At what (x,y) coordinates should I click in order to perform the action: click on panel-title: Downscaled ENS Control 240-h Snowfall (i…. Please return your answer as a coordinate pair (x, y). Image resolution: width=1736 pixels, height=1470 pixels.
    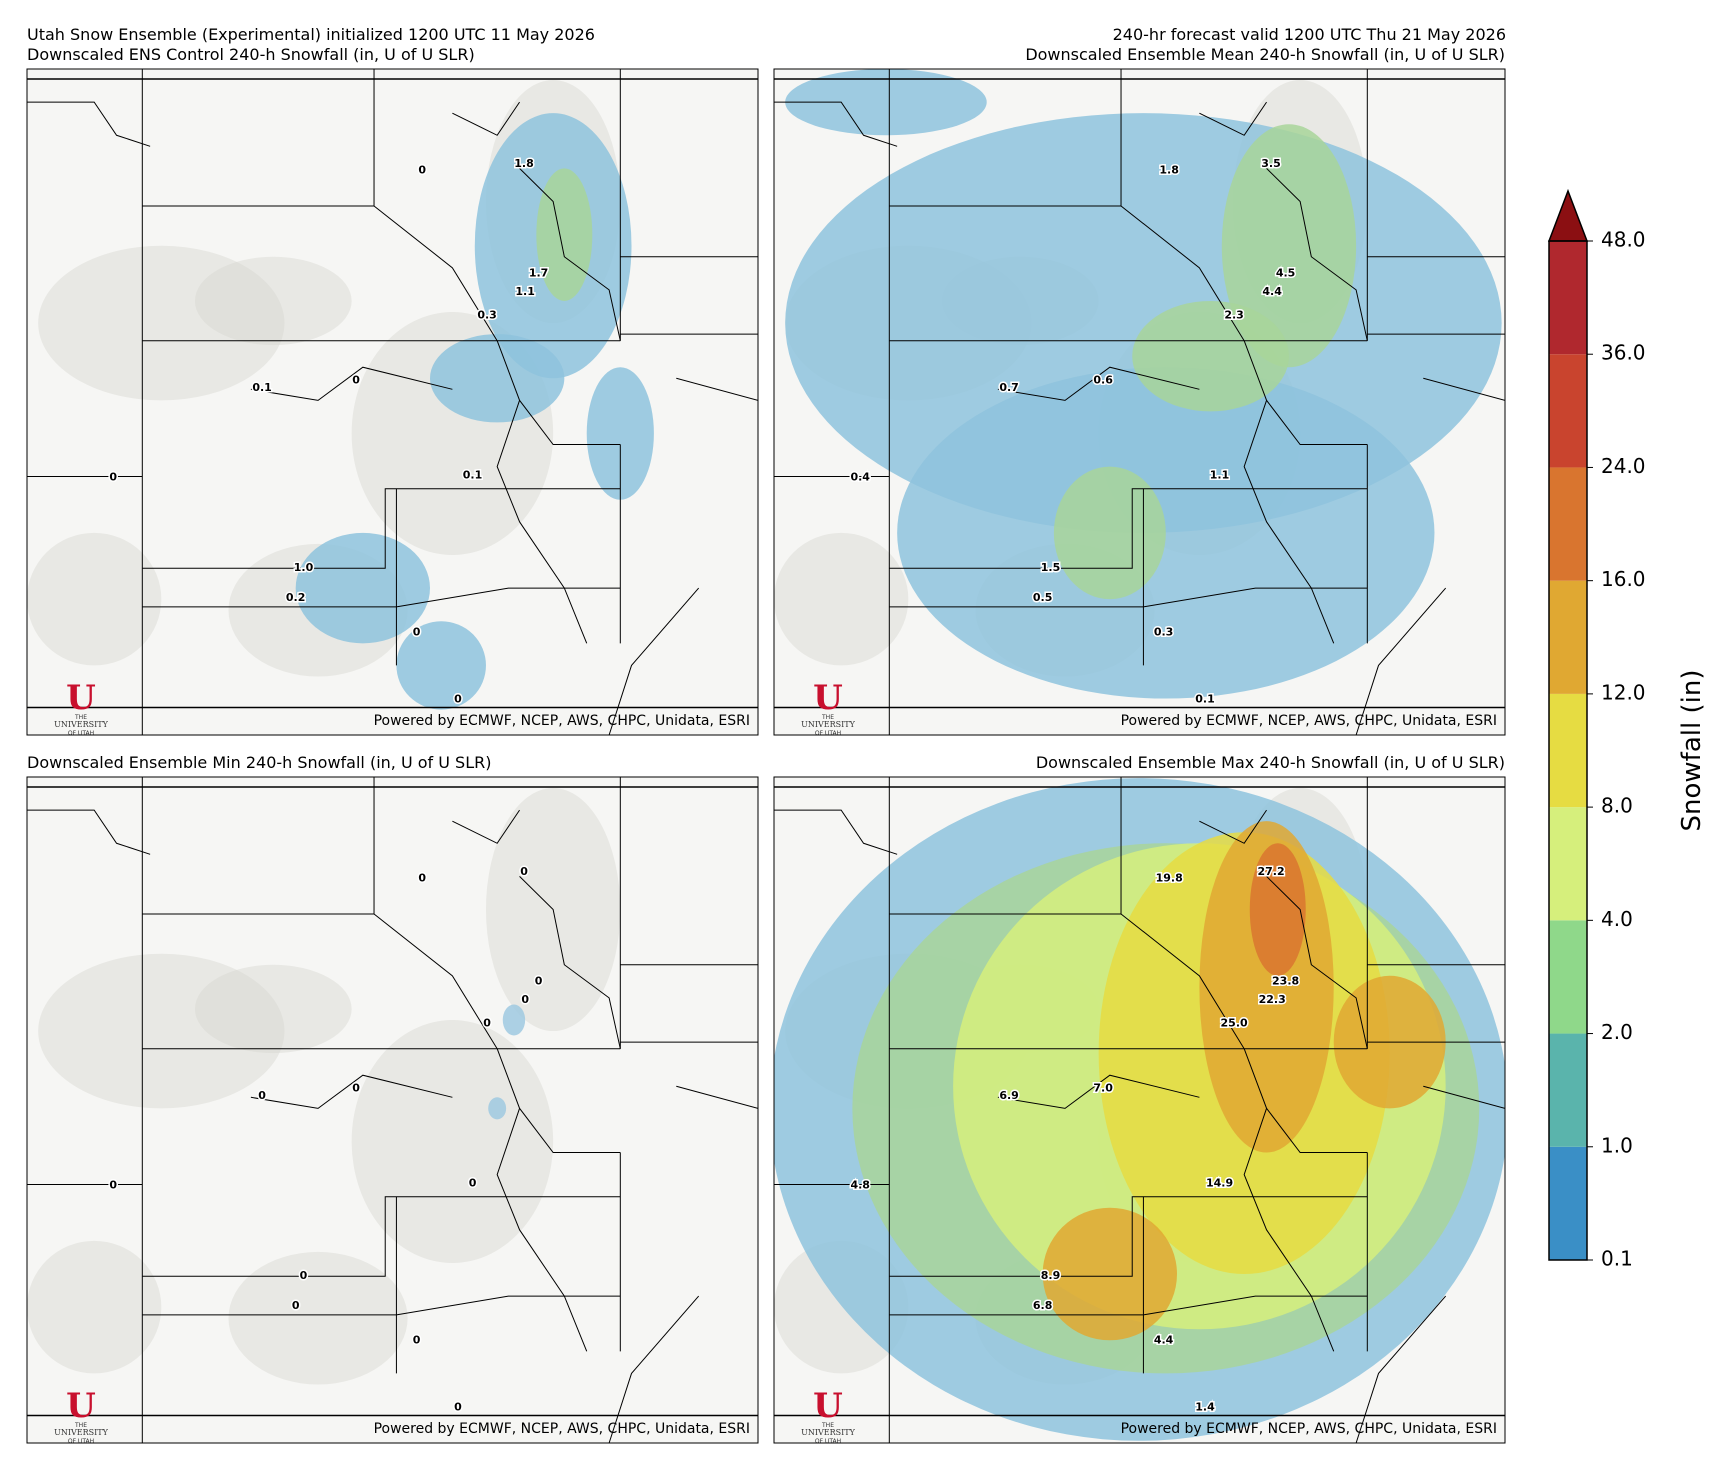
    Looking at the image, I should click on (251, 54).